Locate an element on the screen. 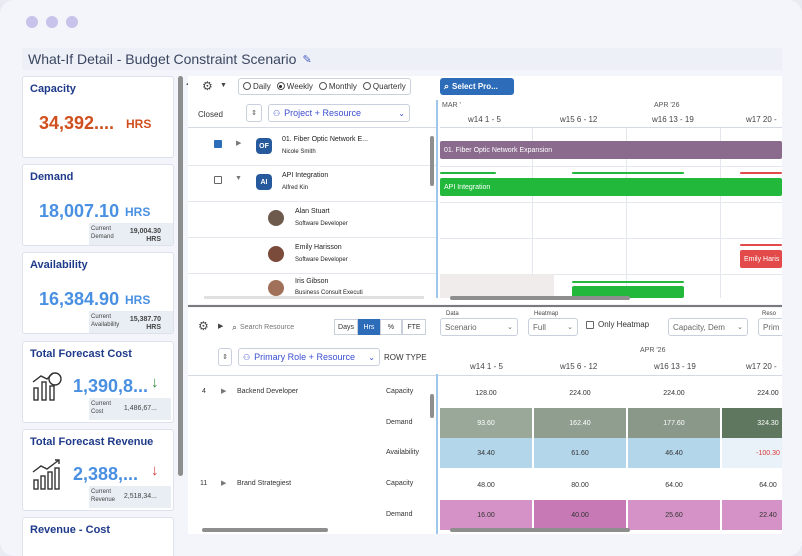 This screenshot has width=802, height=556. week-label: w17 20 - is located at coordinates (761, 366).